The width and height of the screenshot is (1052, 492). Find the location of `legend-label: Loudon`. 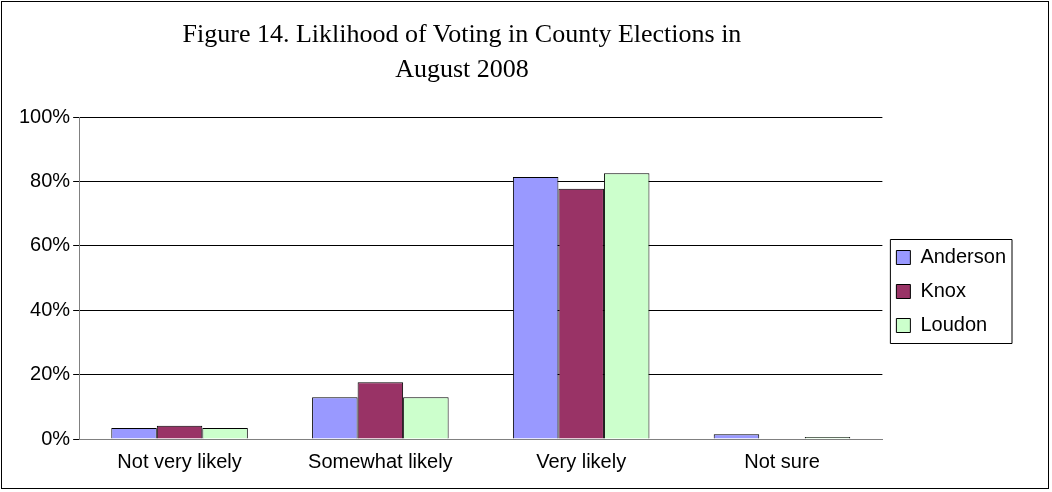

legend-label: Loudon is located at coordinates (954, 324).